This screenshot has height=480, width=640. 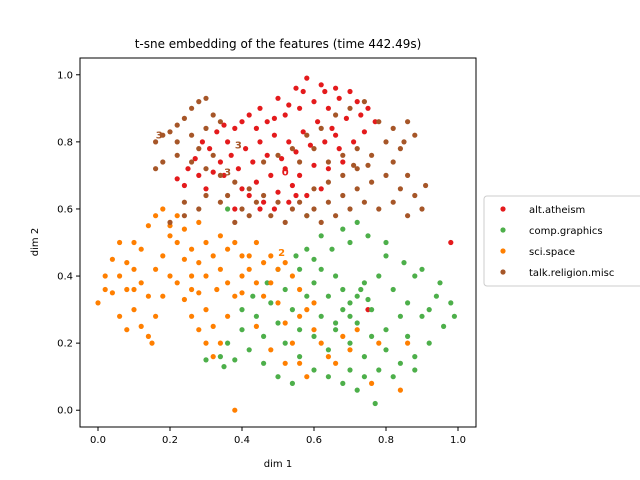 What do you see at coordinates (65, 142) in the screenshot?
I see `y-tick-label-4: 0.8` at bounding box center [65, 142].